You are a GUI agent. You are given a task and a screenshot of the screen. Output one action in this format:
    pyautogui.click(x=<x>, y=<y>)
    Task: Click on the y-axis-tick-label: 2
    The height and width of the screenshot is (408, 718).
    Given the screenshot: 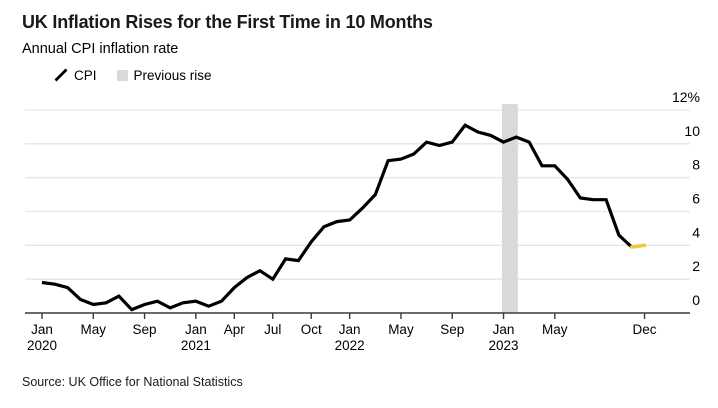 What is the action you would take?
    pyautogui.click(x=696, y=266)
    